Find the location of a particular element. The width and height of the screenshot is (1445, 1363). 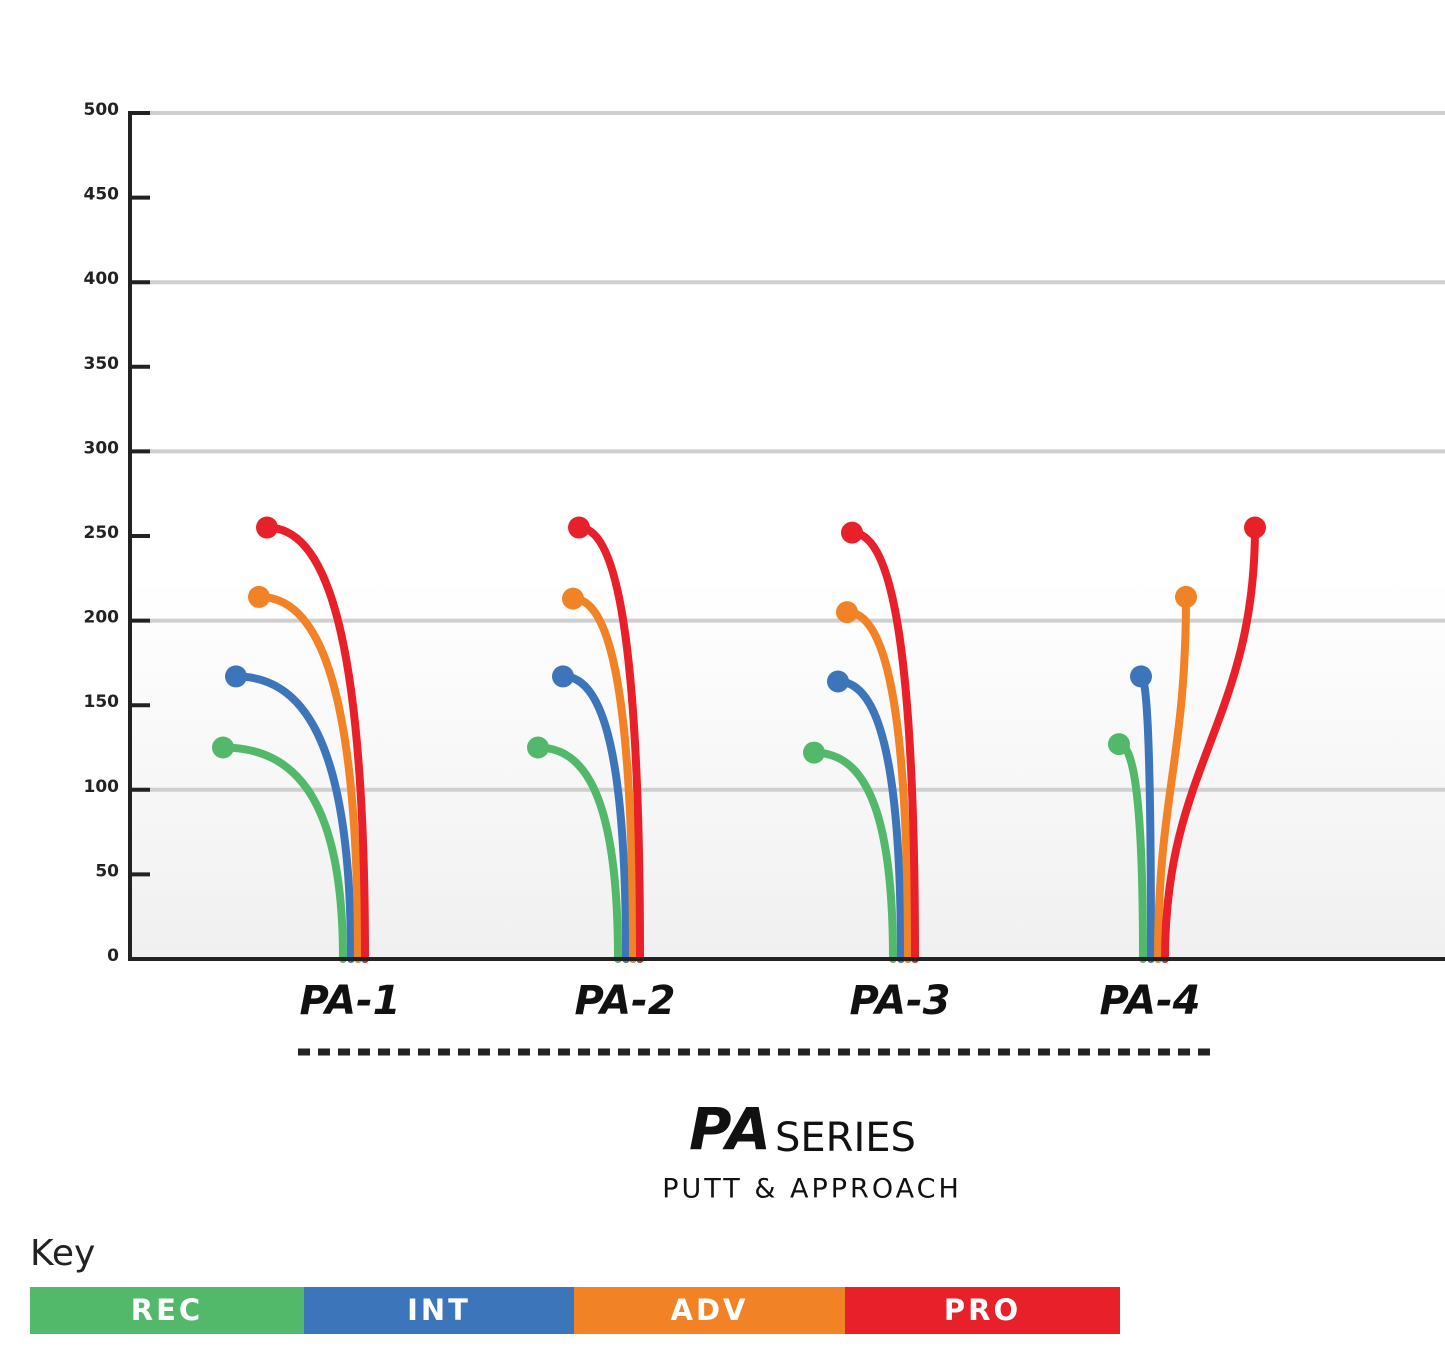

x-tick-label: PA-4 is located at coordinates (1149, 1001).